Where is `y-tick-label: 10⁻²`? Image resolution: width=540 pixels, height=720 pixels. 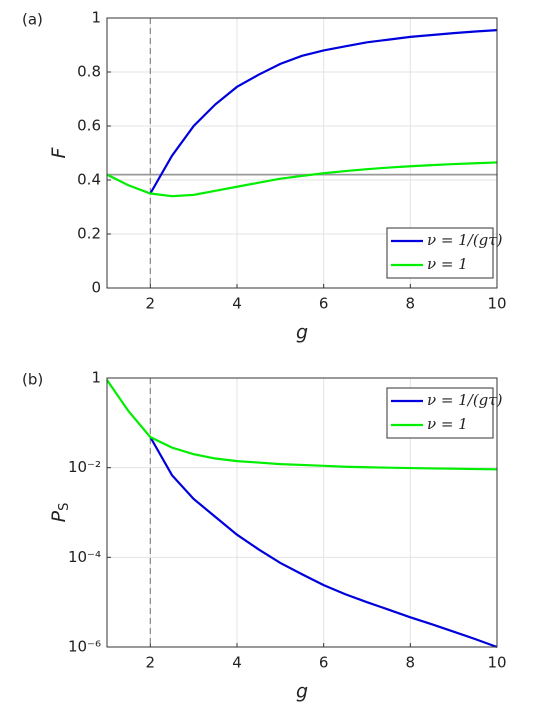
y-tick-label: 10⁻² is located at coordinates (84, 467).